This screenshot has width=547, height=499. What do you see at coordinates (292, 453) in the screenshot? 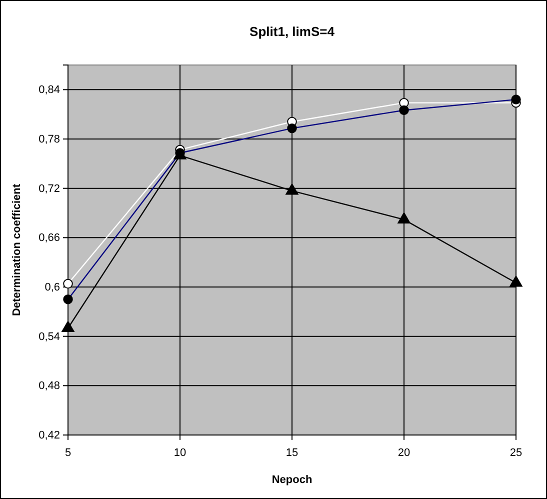
I see `x-tick-label: 15` at bounding box center [292, 453].